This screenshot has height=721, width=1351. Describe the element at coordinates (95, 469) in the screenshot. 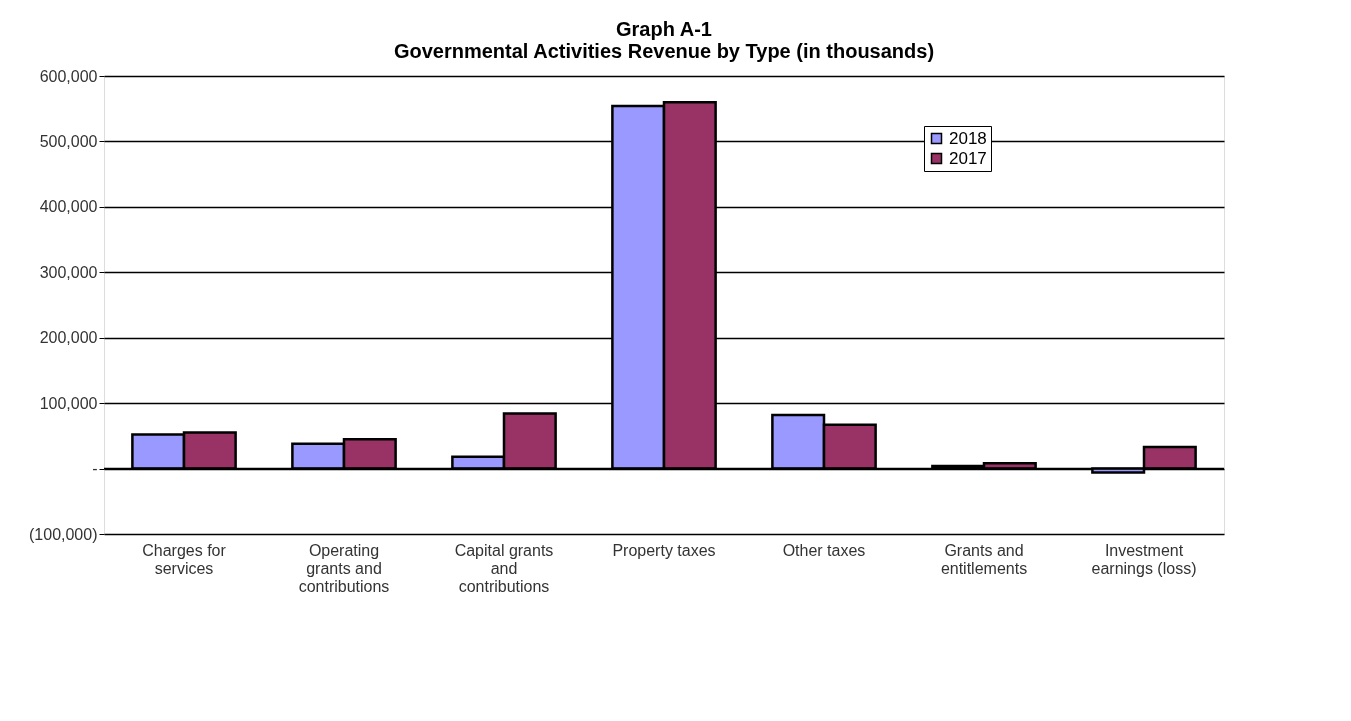

I see `y-tick-label: -` at that location.